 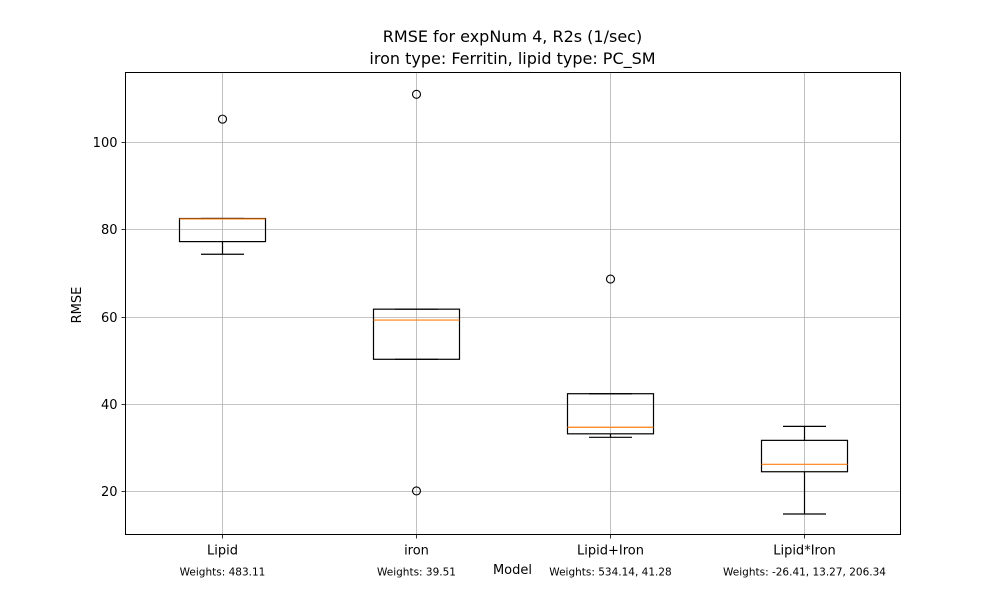 I want to click on y-tick-label: 20, so click(x=109, y=492).